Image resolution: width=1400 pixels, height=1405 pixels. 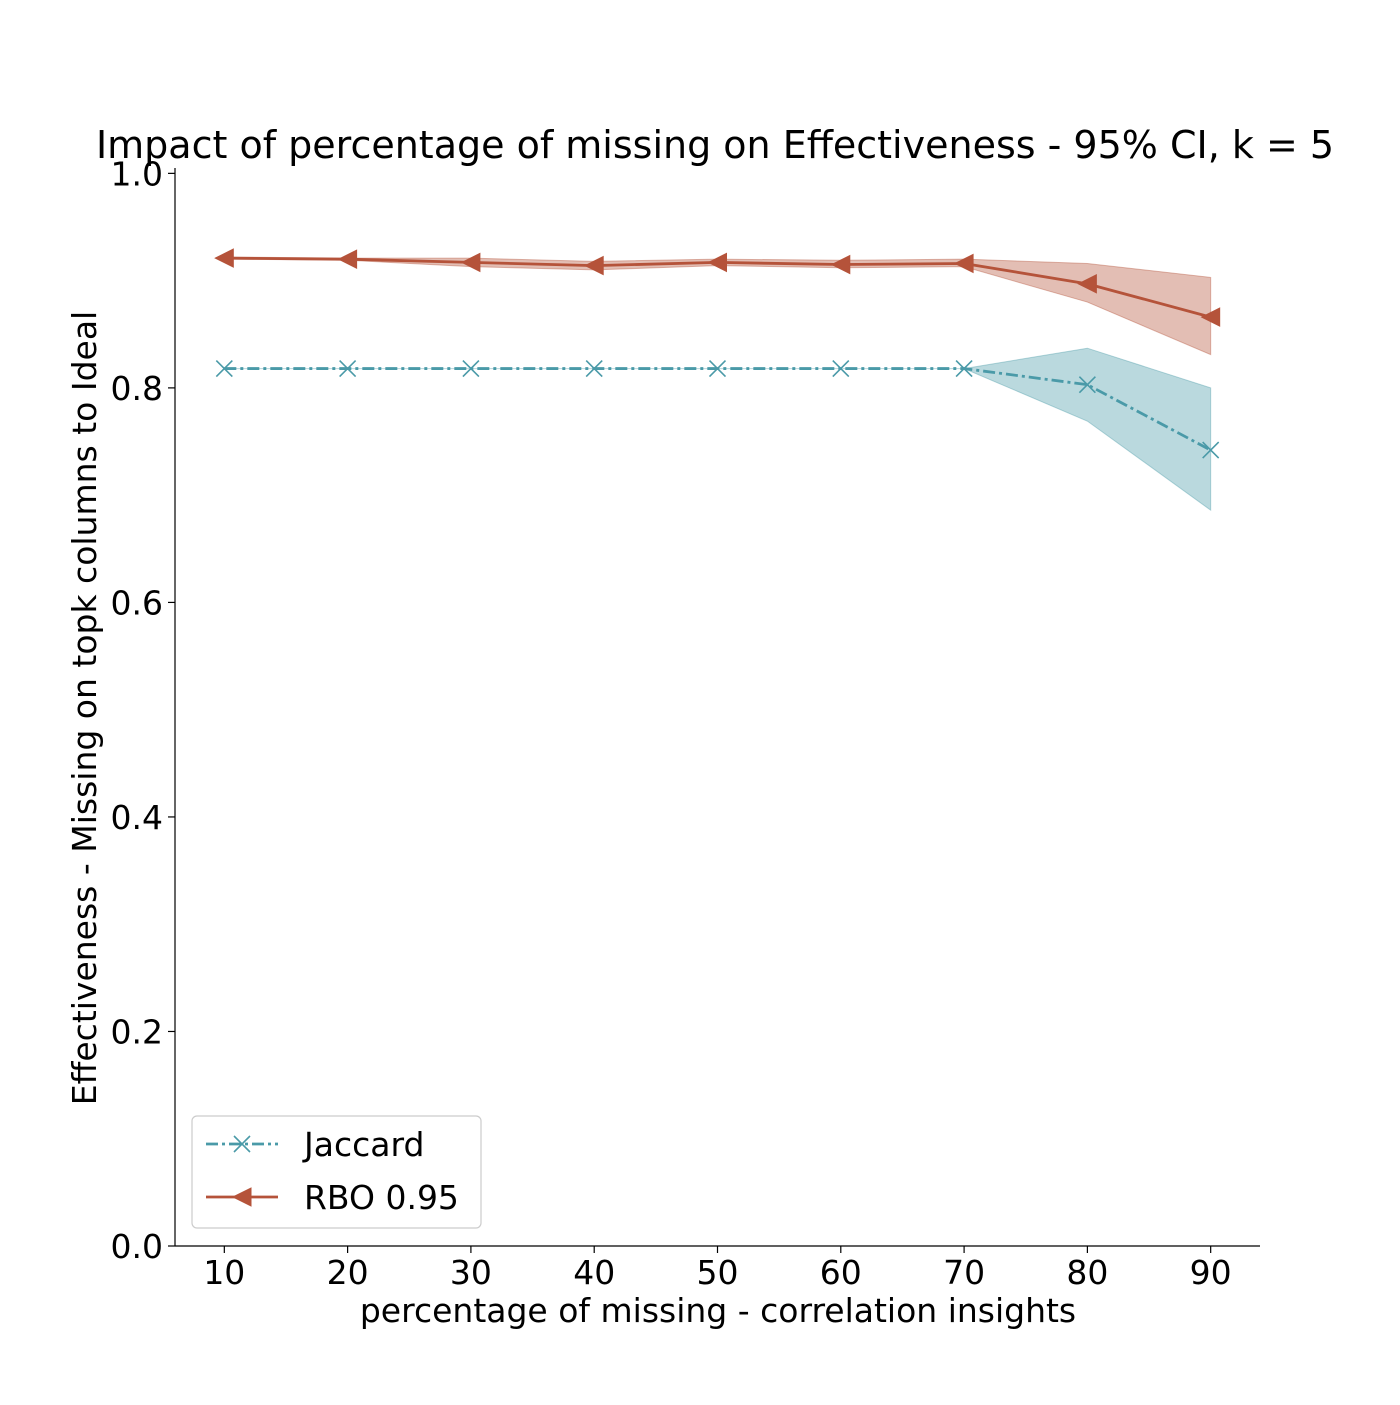 I want to click on y-tick-label-1: 0.2, so click(x=137, y=1031).